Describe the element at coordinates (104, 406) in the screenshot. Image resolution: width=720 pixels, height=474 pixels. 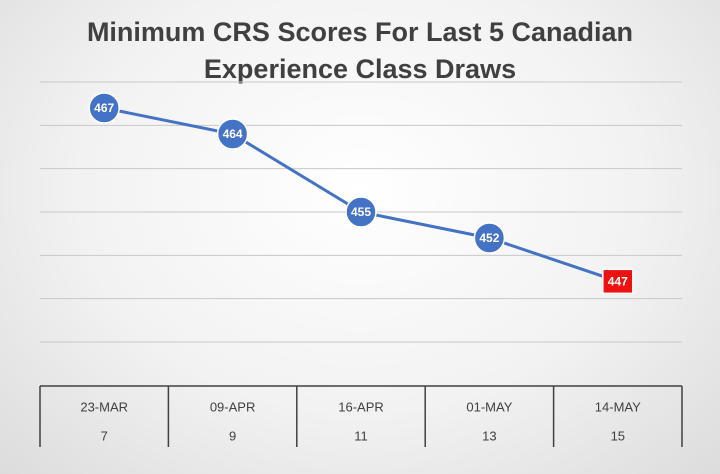
I see `x-tick-label: 23-MAR` at that location.